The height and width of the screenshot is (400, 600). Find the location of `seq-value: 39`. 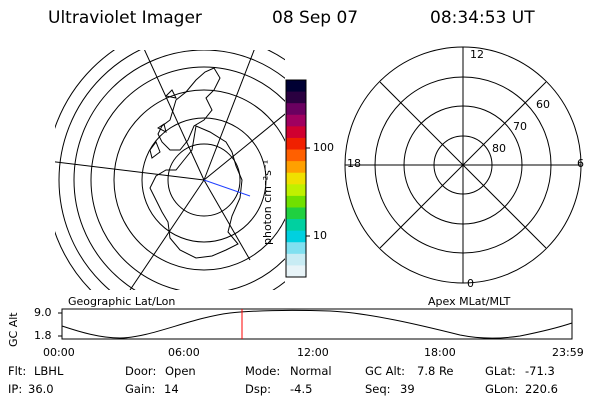

seq-value: 39 is located at coordinates (407, 389).